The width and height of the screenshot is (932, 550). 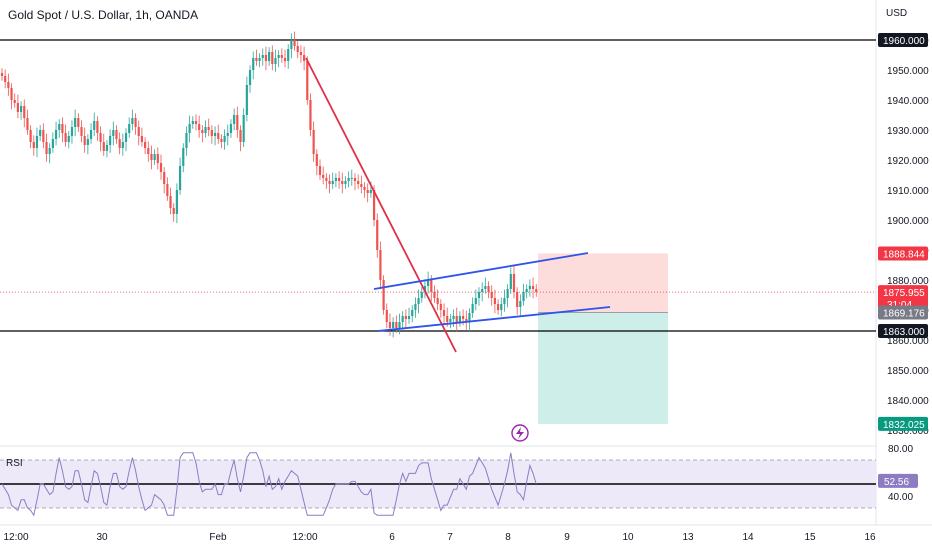 I want to click on time-tick-label: 8, so click(x=508, y=537).